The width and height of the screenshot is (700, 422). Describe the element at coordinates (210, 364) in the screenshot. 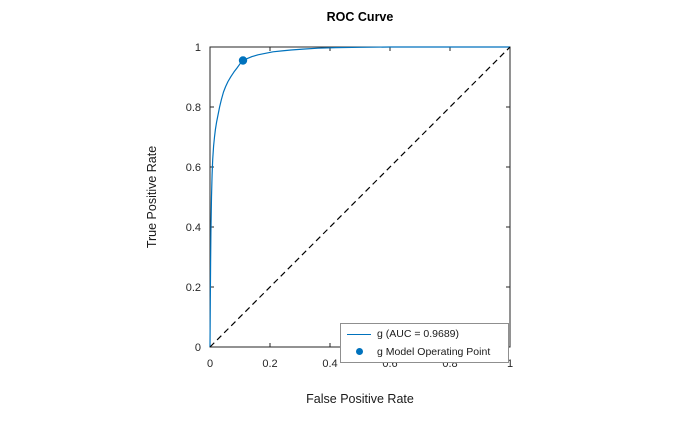

I see `x-tick-label: 0` at that location.